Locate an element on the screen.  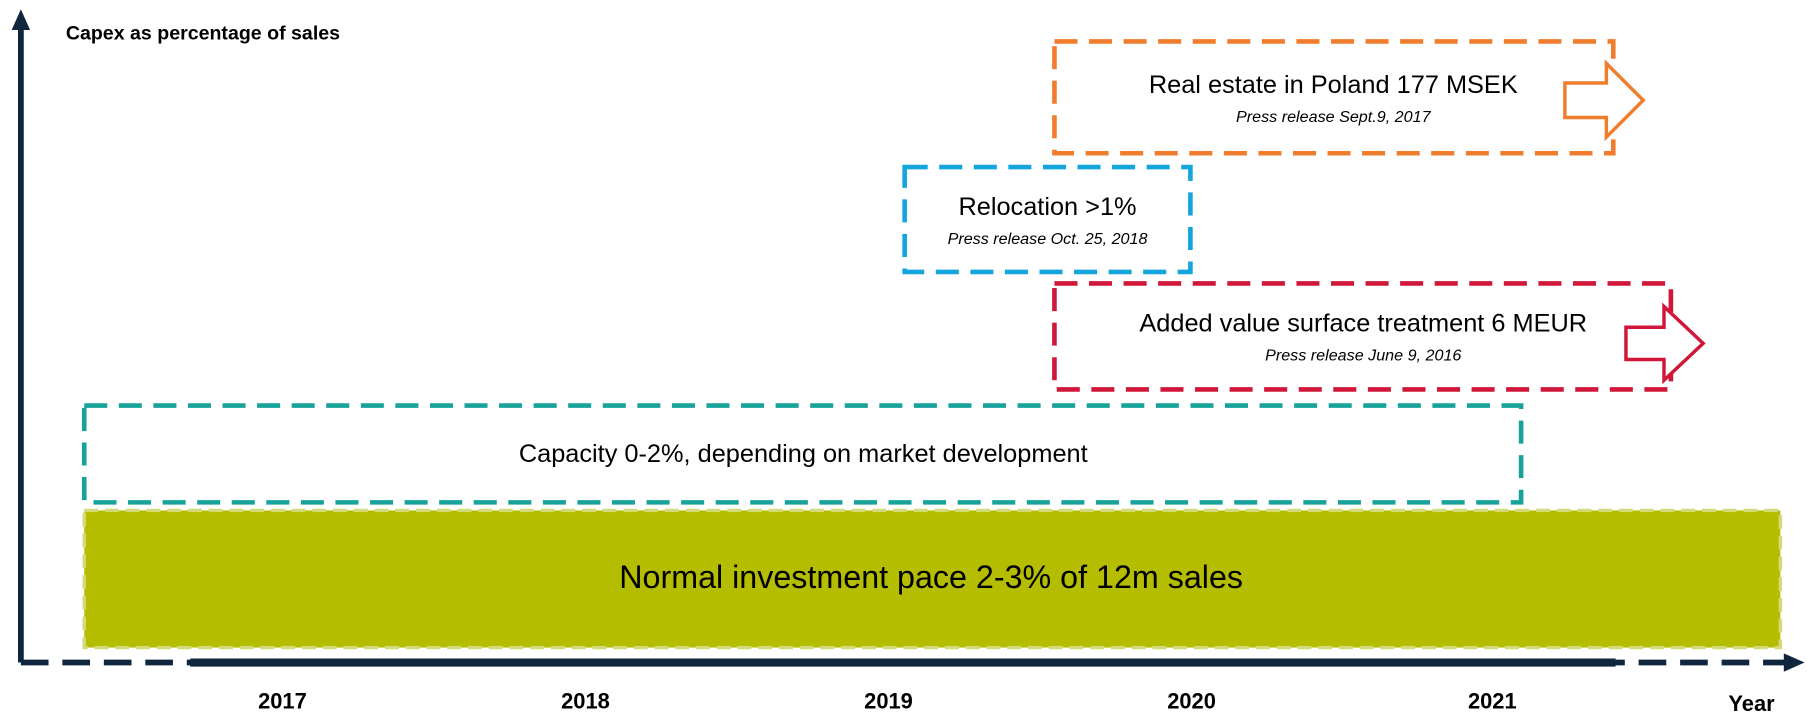
x-axis-arrow is located at coordinates (1794, 662).